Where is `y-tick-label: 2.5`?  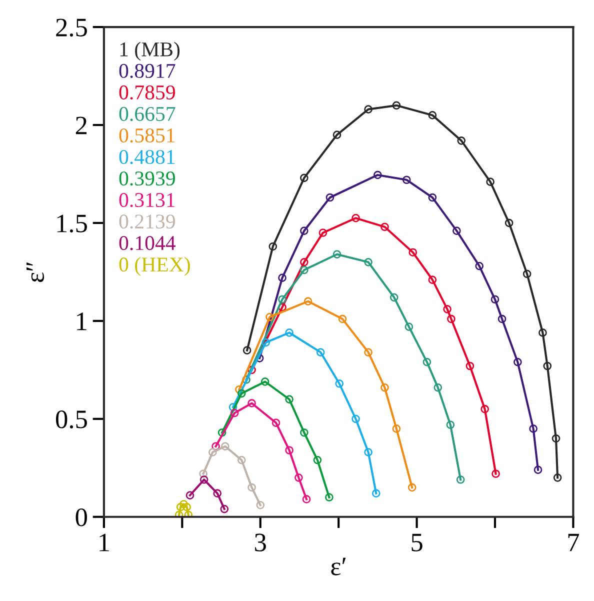 y-tick-label: 2.5 is located at coordinates (71, 27).